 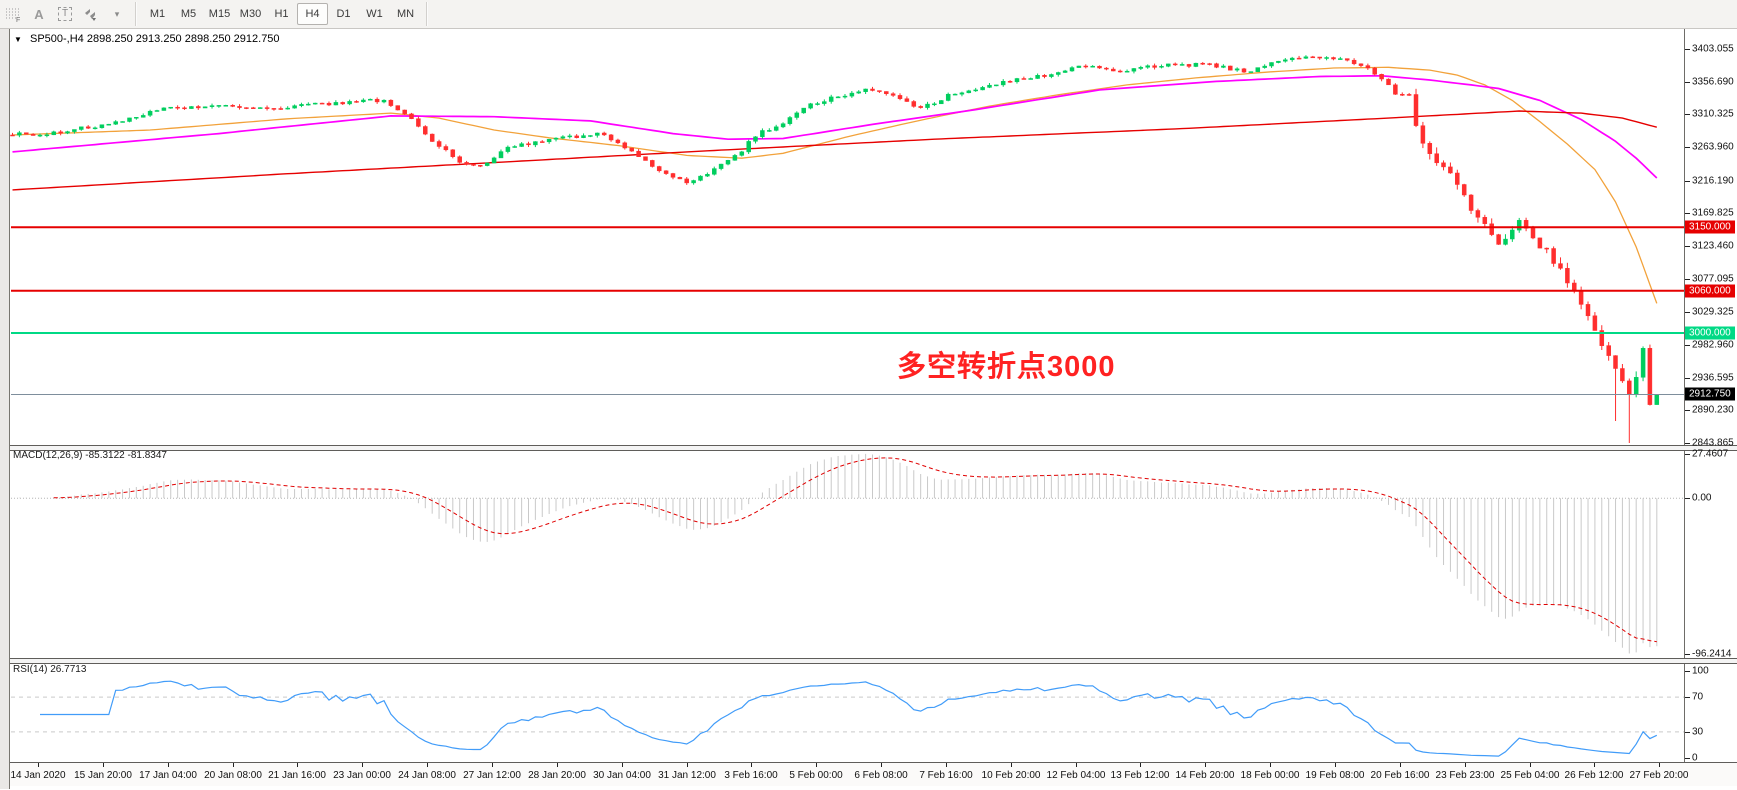 I want to click on timeframe-button-m15: M15, so click(x=219, y=14).